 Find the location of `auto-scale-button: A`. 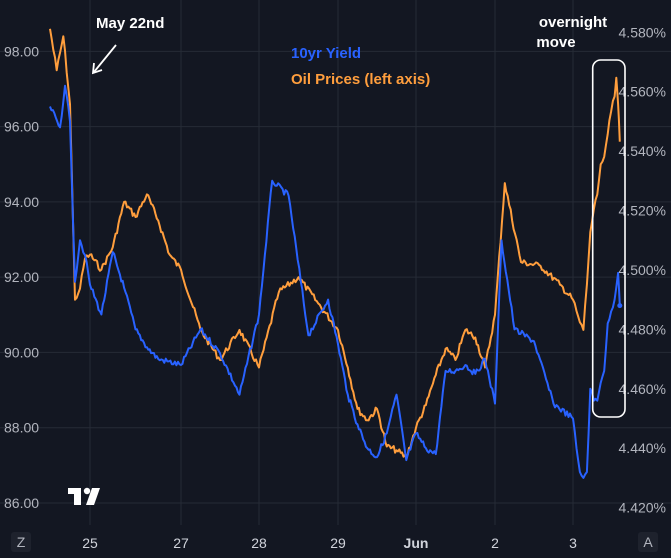

auto-scale-button: A is located at coordinates (648, 542).